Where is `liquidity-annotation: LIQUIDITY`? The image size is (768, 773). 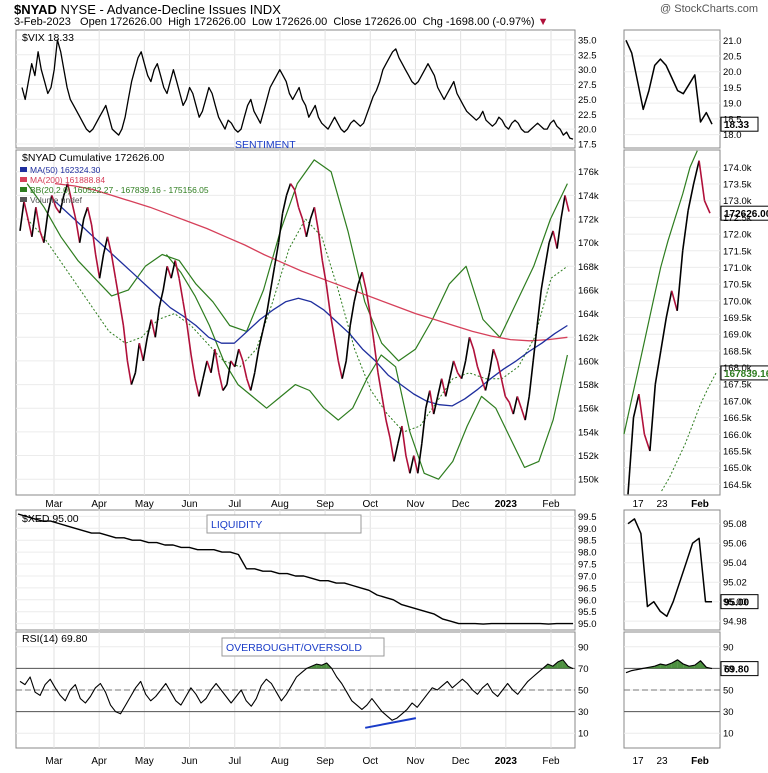 liquidity-annotation: LIQUIDITY is located at coordinates (236, 525).